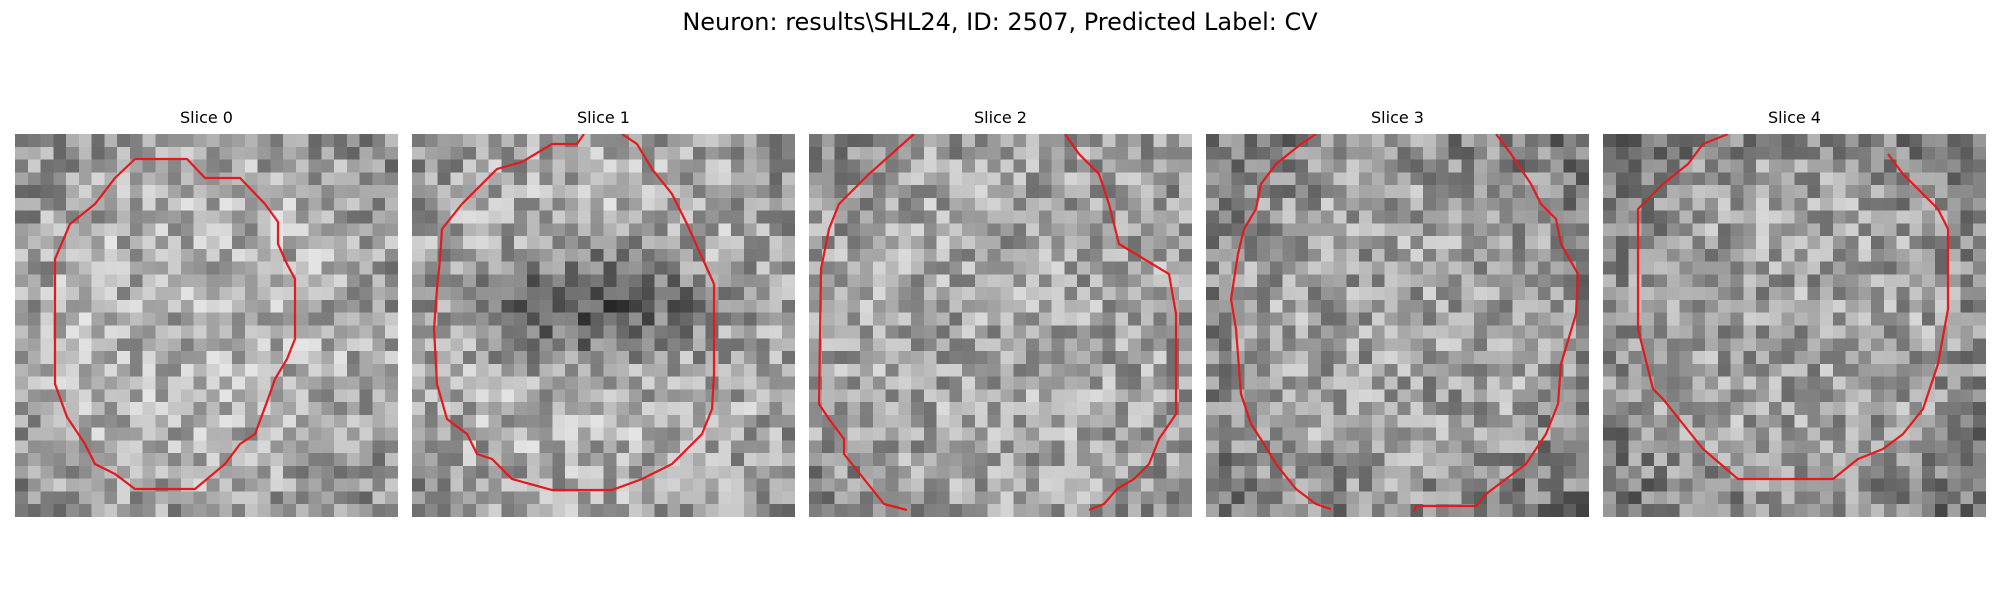 The height and width of the screenshot is (600, 2000). I want to click on slice-title: Slice 3, so click(1397, 117).